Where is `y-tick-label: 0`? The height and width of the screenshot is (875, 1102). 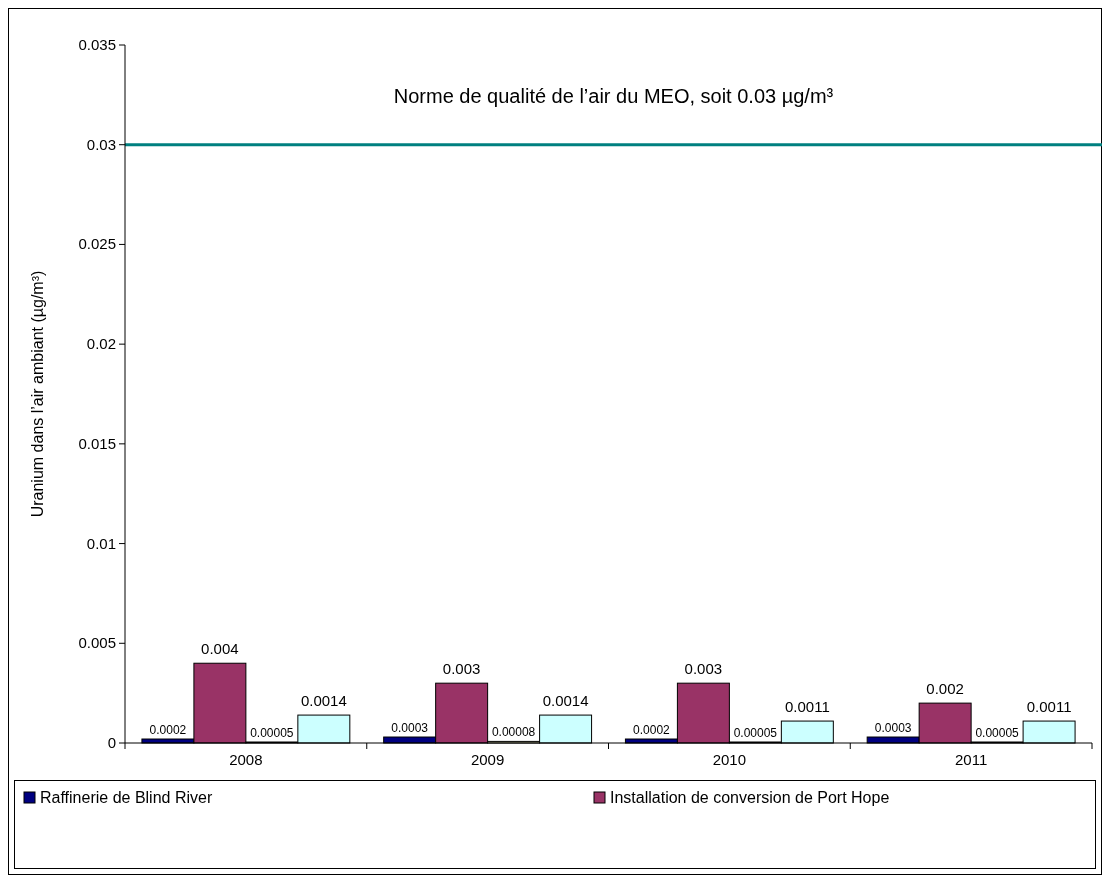 y-tick-label: 0 is located at coordinates (111, 742).